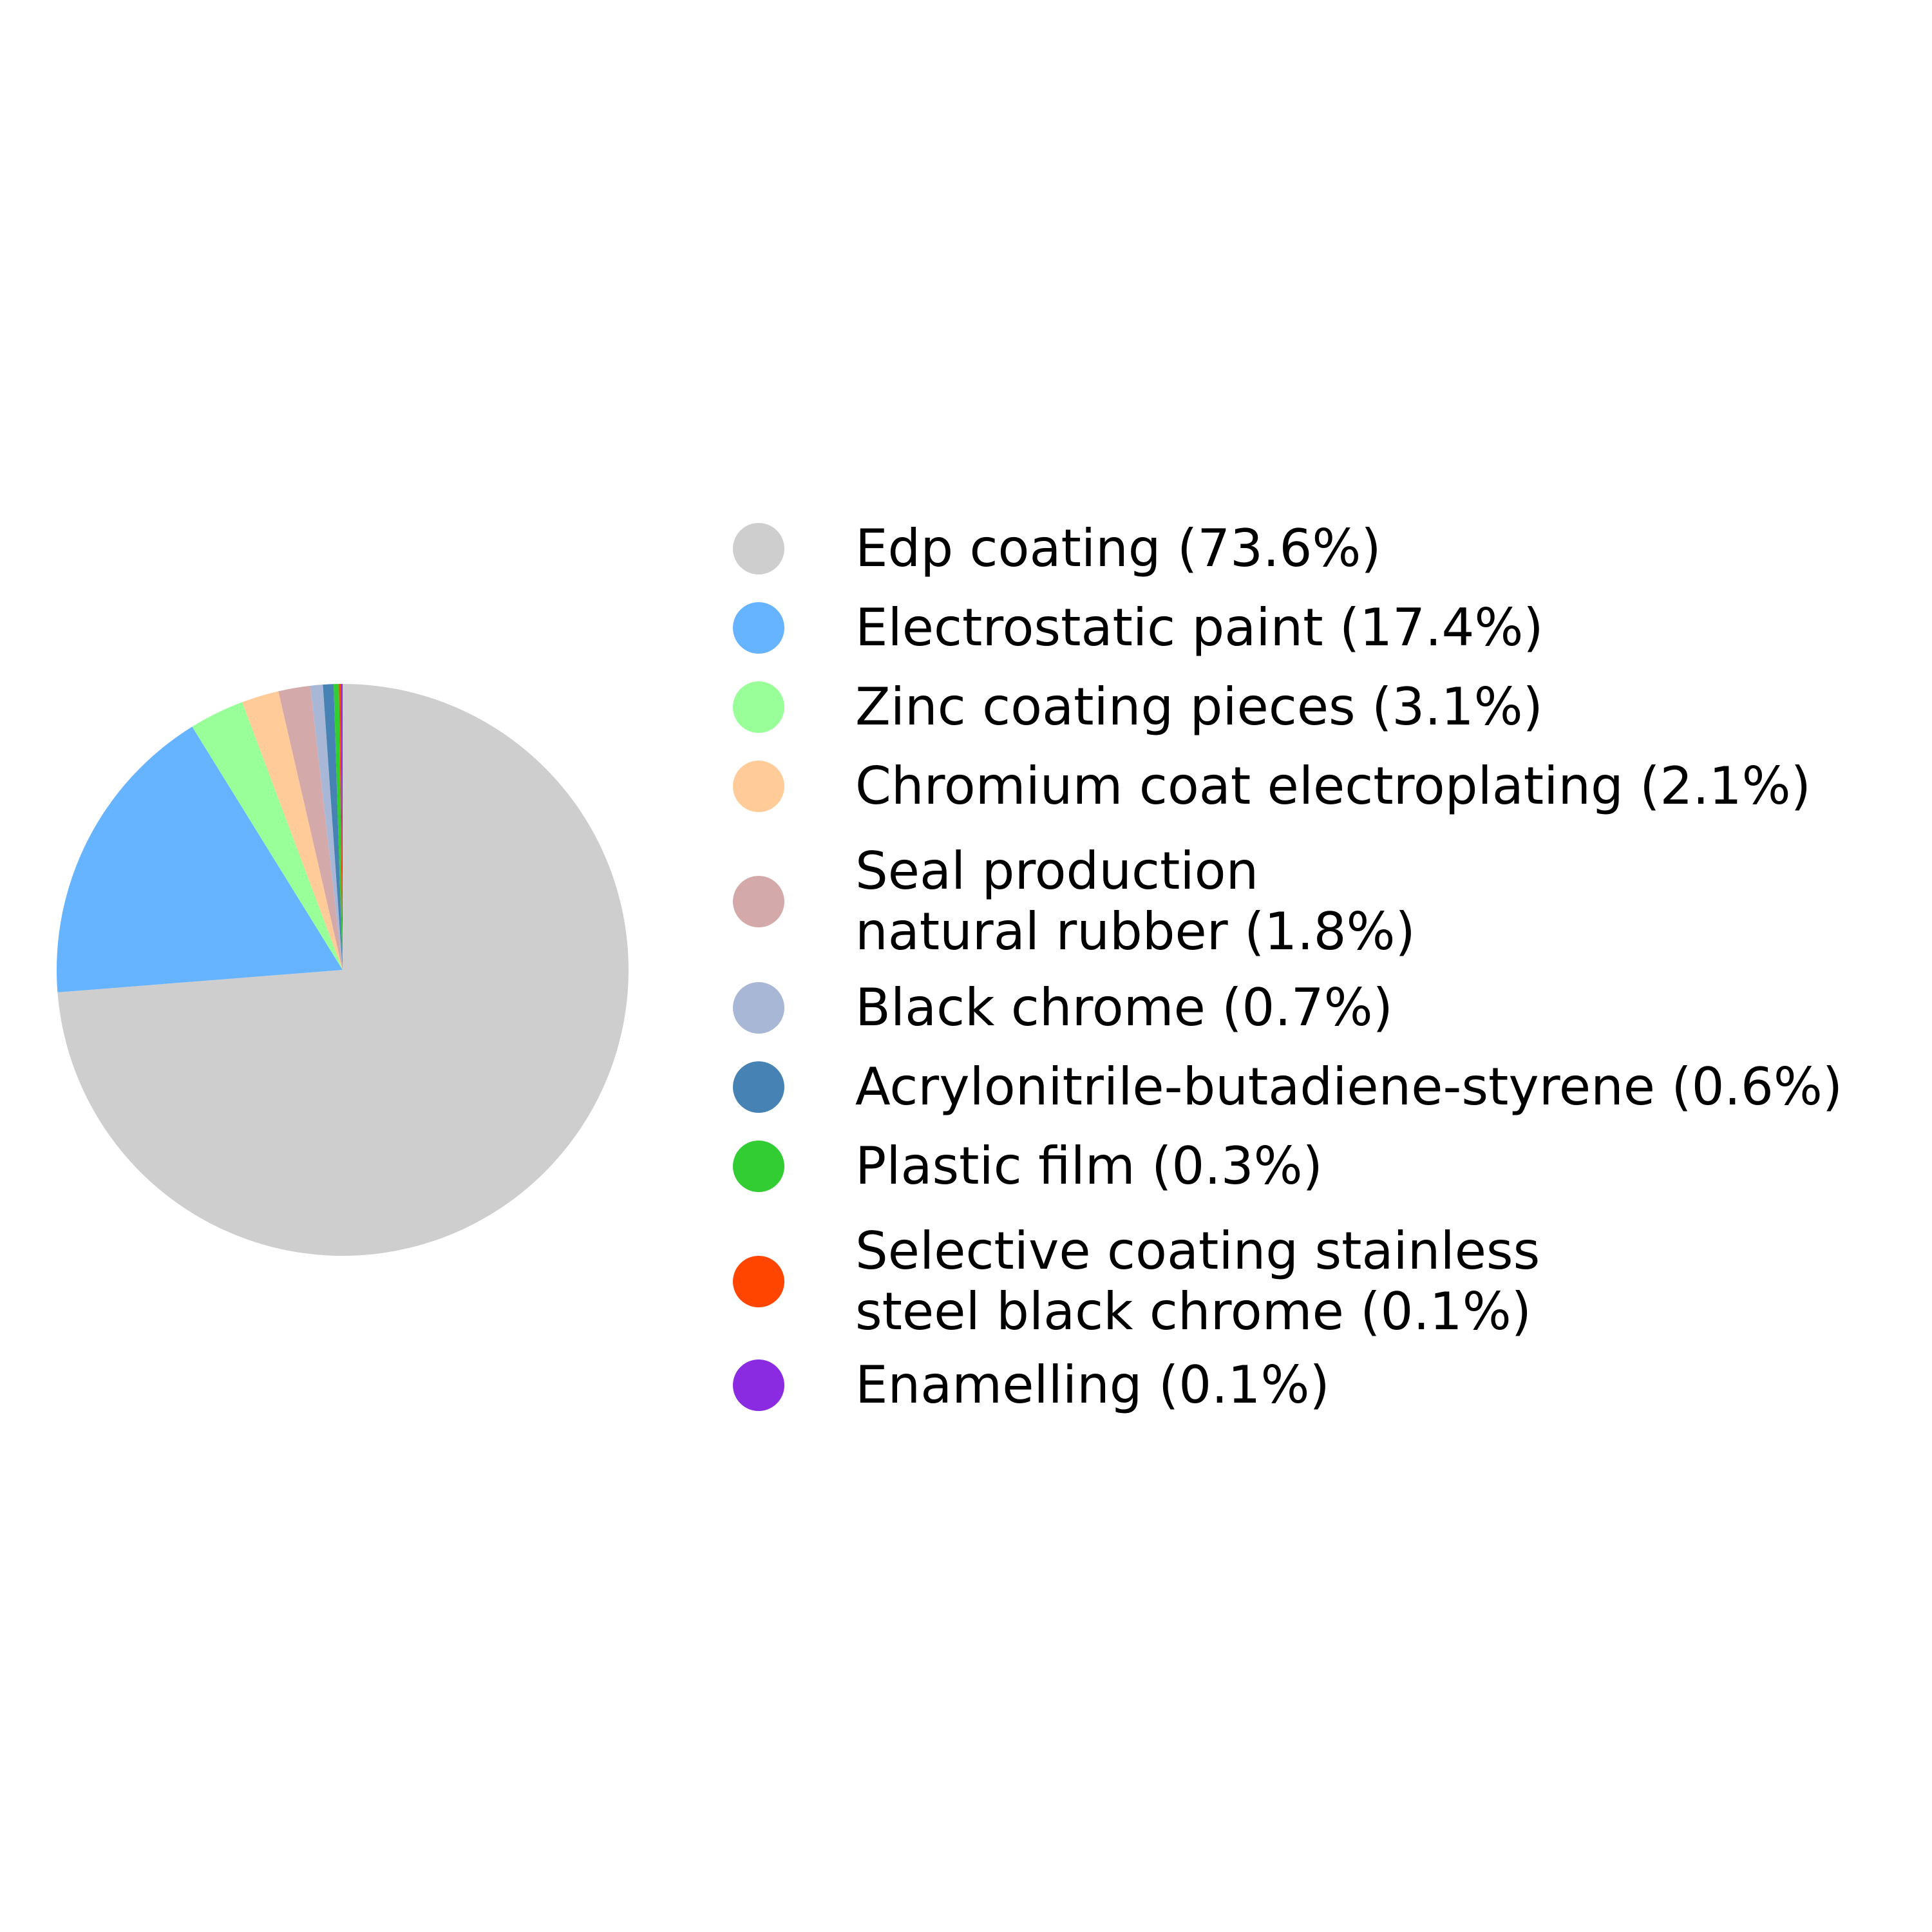 This screenshot has height=1932, width=1932. Describe the element at coordinates (1092, 1385) in the screenshot. I see `legend-label: Enamelling (0.1%)` at that location.